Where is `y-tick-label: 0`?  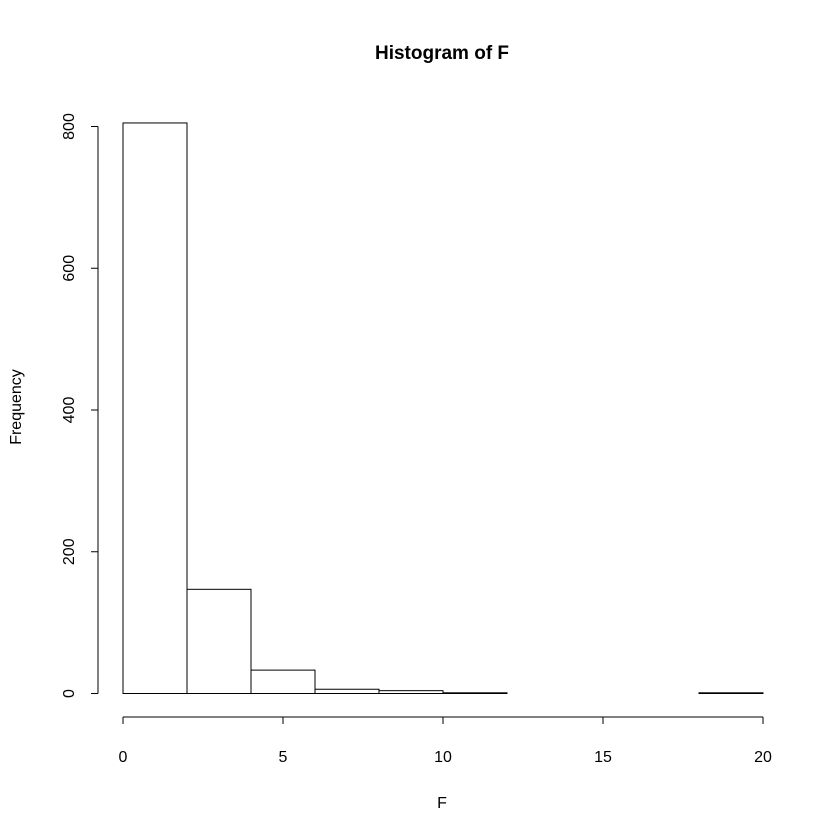 y-tick-label: 0 is located at coordinates (69, 693).